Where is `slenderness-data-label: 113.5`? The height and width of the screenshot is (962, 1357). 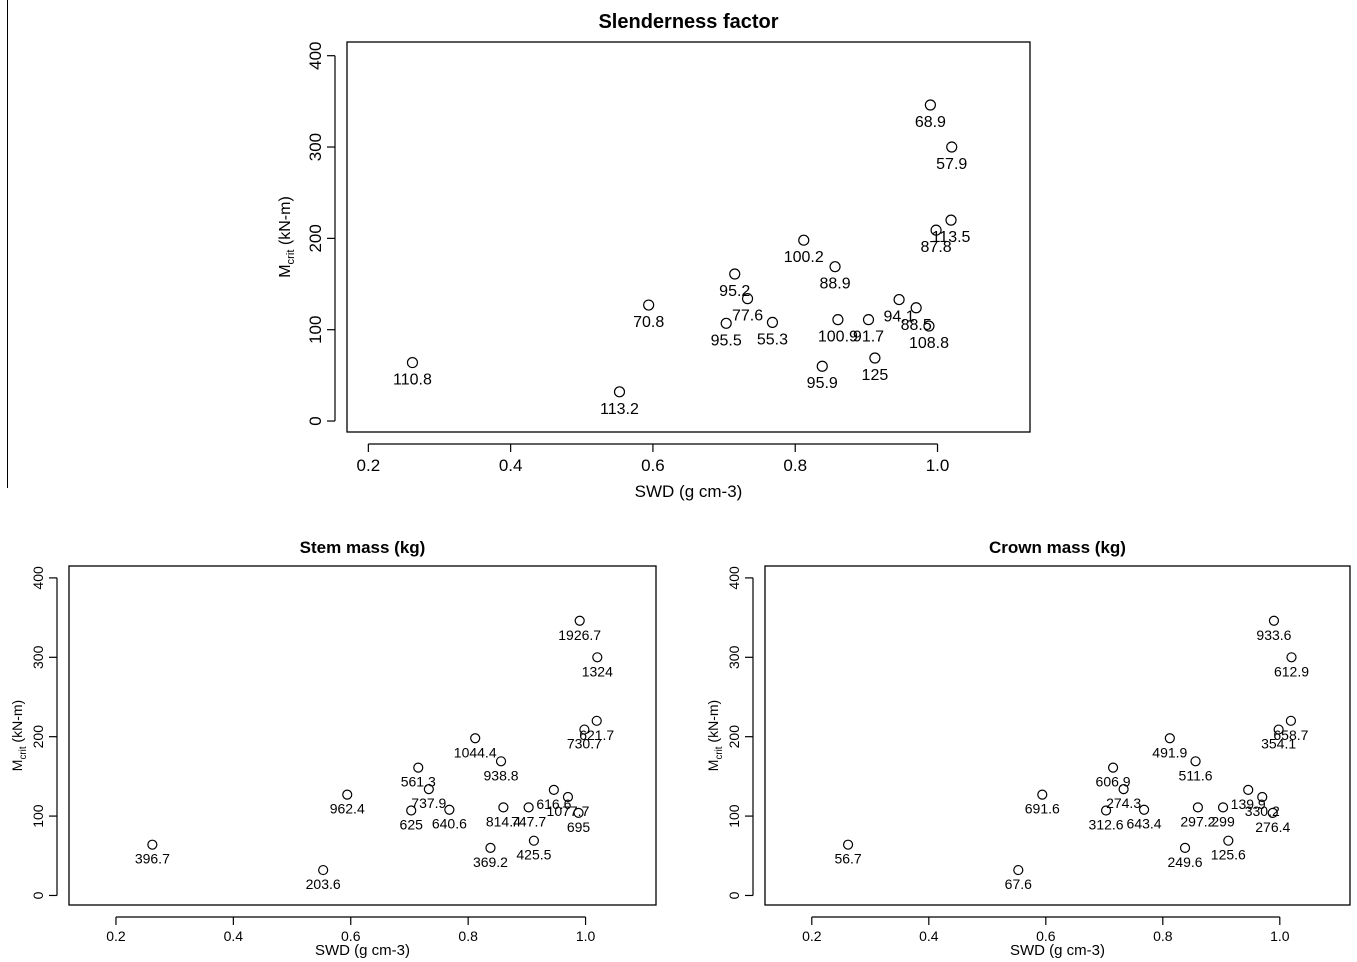 slenderness-data-label: 113.5 is located at coordinates (951, 237).